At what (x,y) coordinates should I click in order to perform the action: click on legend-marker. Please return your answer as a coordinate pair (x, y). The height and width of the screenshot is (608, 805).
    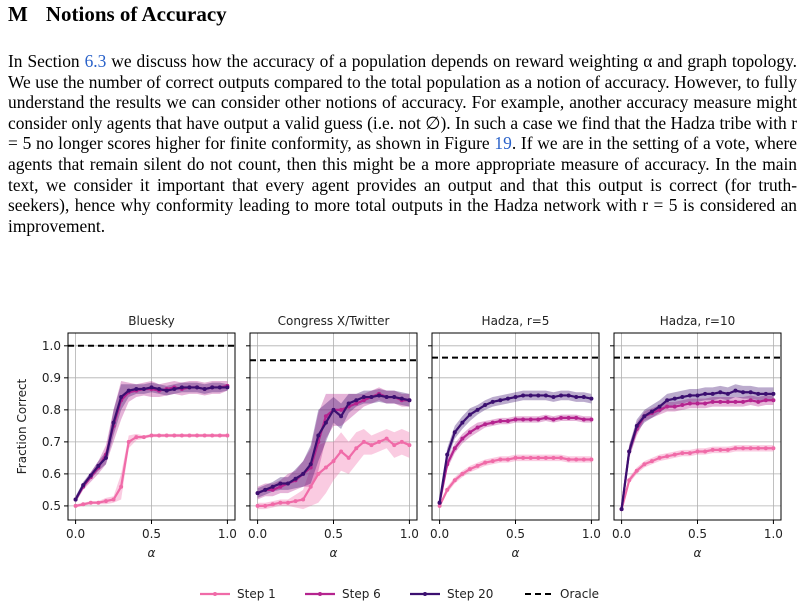
    Looking at the image, I should click on (425, 594).